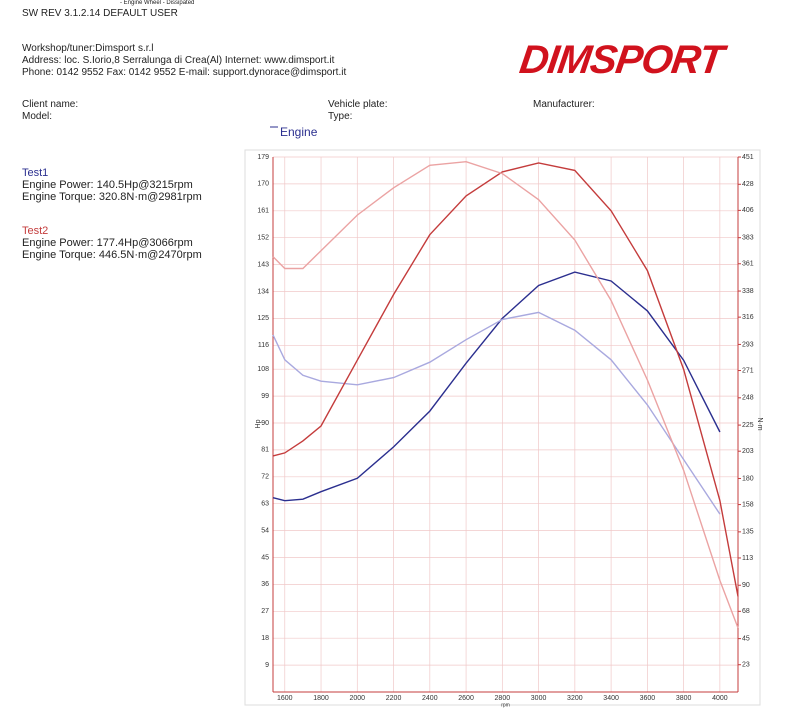  I want to click on y2-tick-label: 90, so click(746, 585).